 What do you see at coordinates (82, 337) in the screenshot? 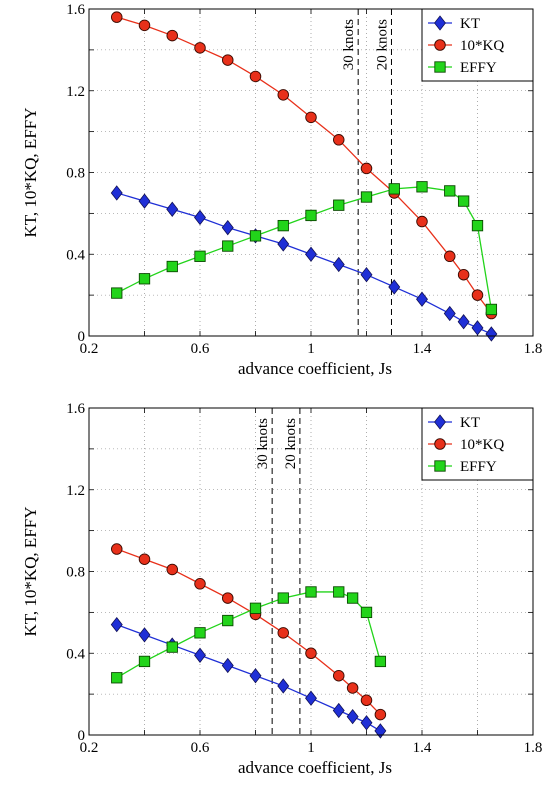
I see `y-tick-label: 0` at bounding box center [82, 337].